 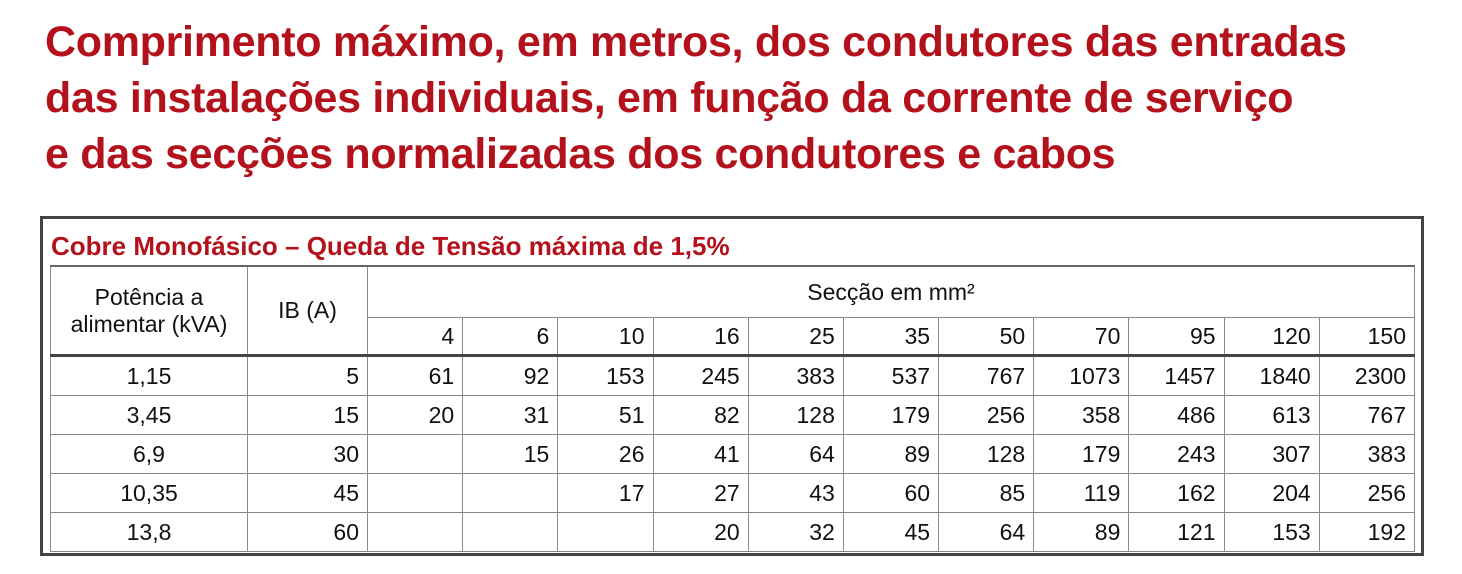 I want to click on section-size: 150, so click(x=1367, y=336).